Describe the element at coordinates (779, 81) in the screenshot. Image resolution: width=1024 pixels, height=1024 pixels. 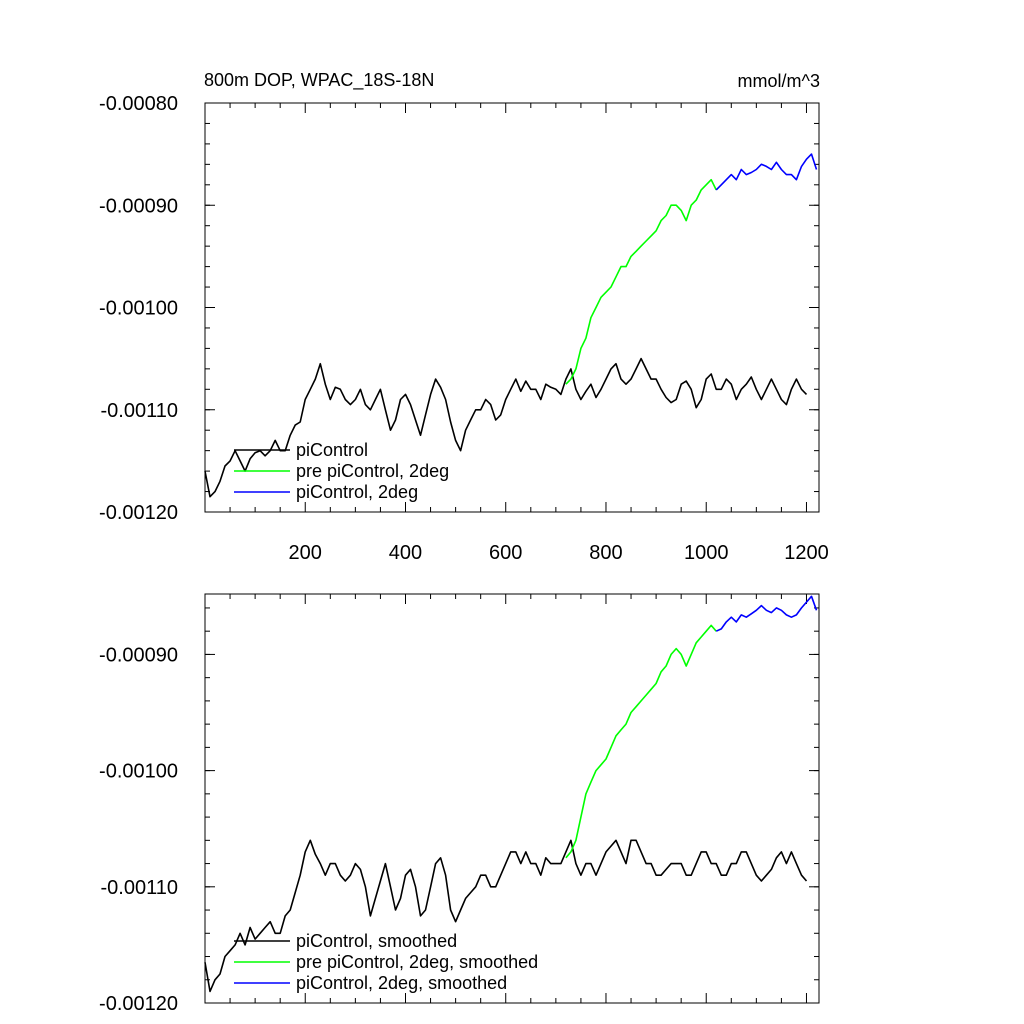
I see `chart-top-units: mmol/m^3` at that location.